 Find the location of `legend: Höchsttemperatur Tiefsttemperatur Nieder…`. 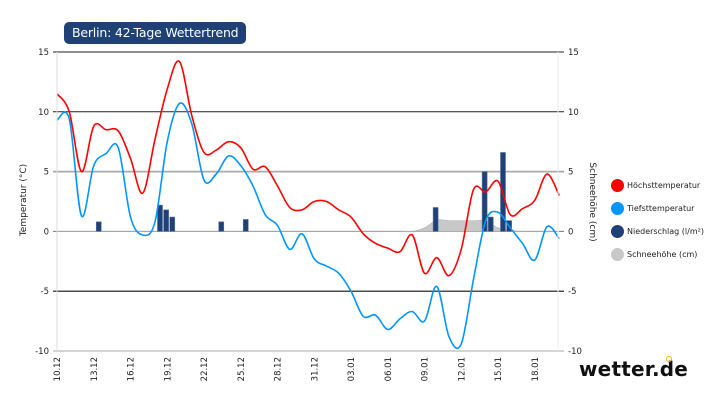

legend: Höchsttemperatur Tiefsttemperatur Nieder… is located at coordinates (657, 220).